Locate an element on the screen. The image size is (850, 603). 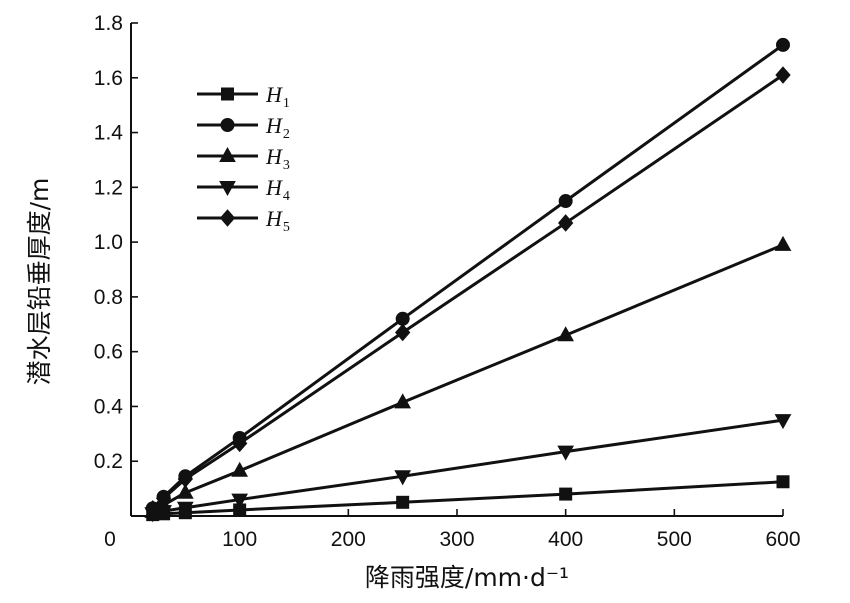
x-tick-label: 600 is located at coordinates (782, 539).